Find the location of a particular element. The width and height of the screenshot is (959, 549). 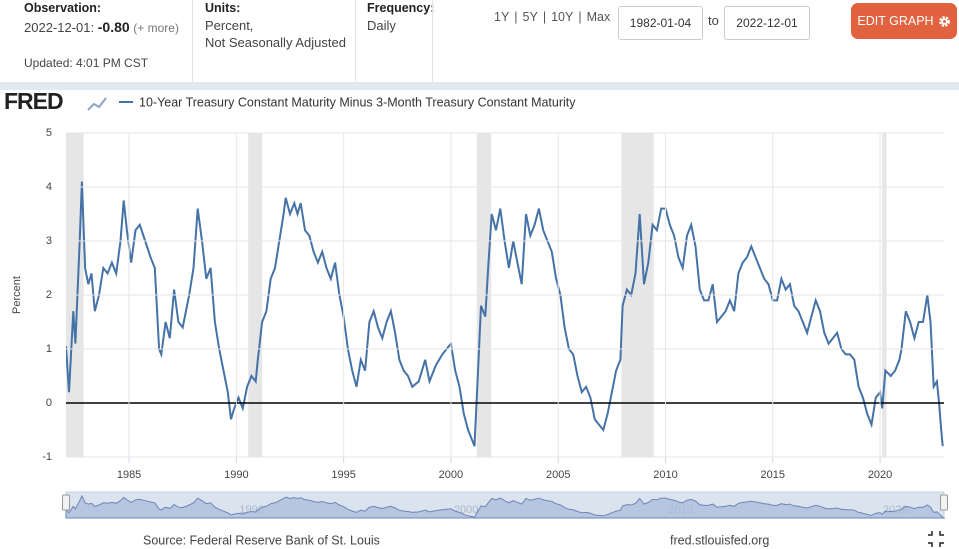

period-link: 1Y is located at coordinates (502, 17).